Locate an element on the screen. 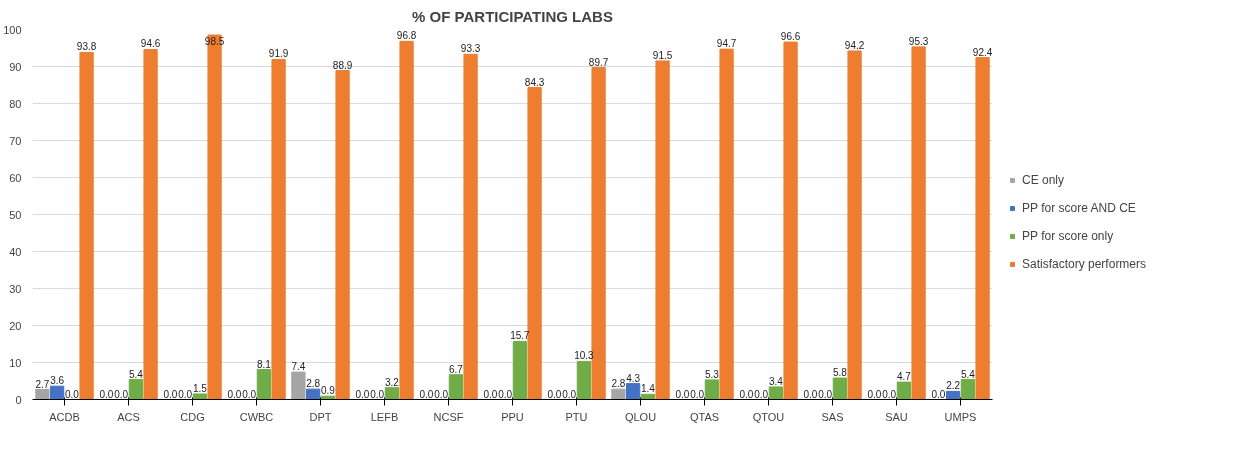 The width and height of the screenshot is (1238, 461). legend-label: Satisfactory performers is located at coordinates (1084, 263).